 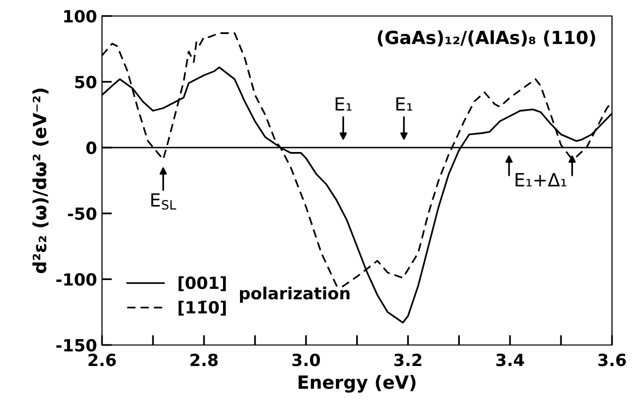 What do you see at coordinates (487, 38) in the screenshot?
I see `text: (GaAs)₁₂/(AlAs)₈ (110)` at bounding box center [487, 38].